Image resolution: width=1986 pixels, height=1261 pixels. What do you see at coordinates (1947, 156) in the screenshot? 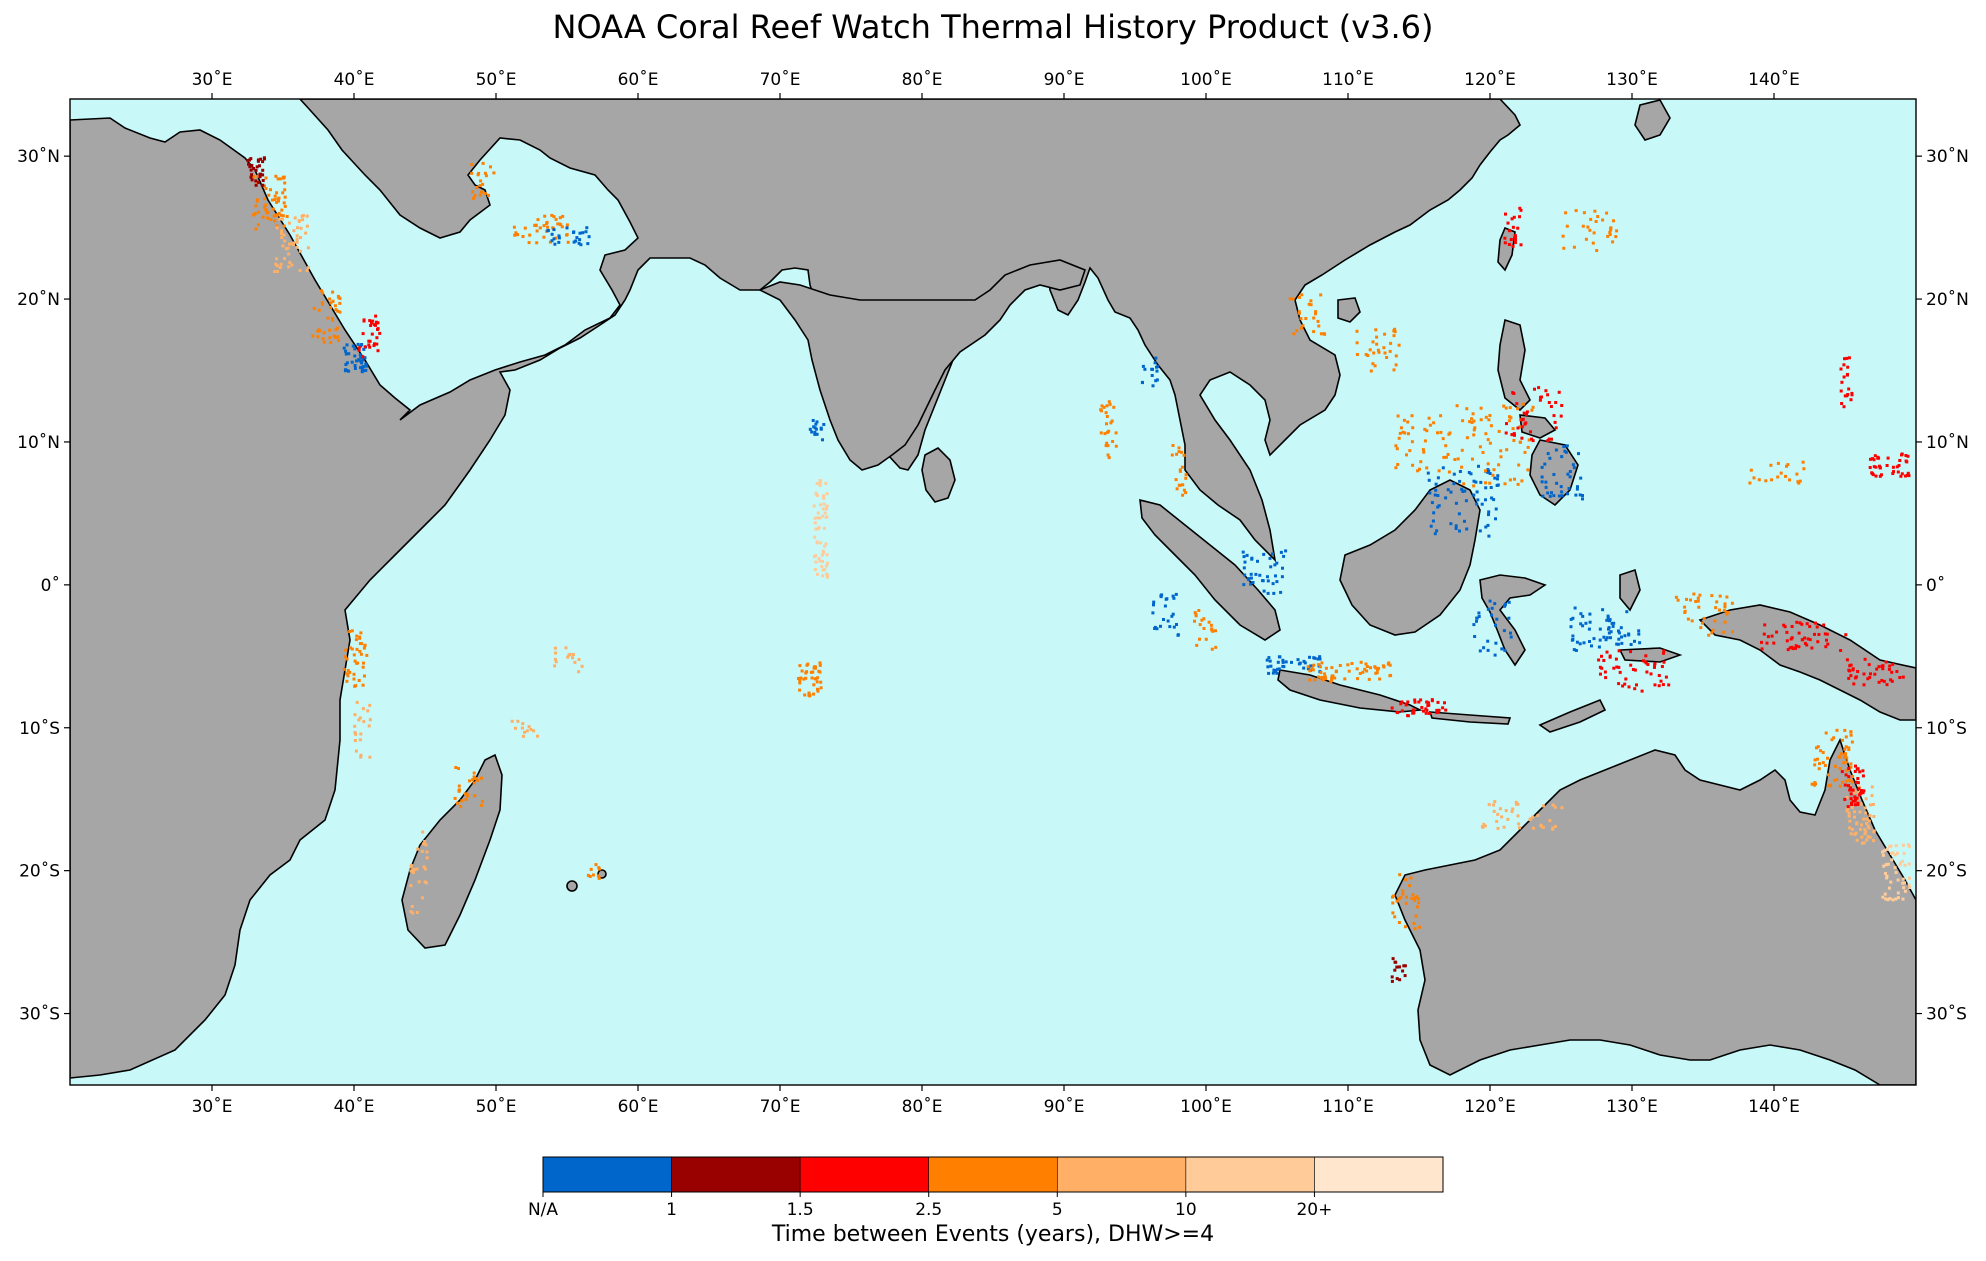
I see `lat-label-right-0: 30˚N` at bounding box center [1947, 156].